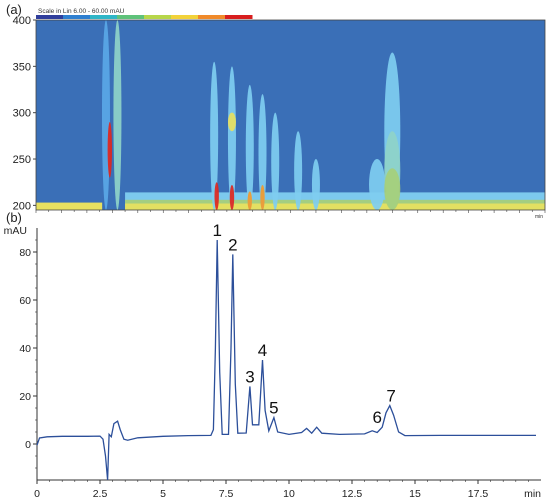  I want to click on peak-label: 4, so click(262, 350).